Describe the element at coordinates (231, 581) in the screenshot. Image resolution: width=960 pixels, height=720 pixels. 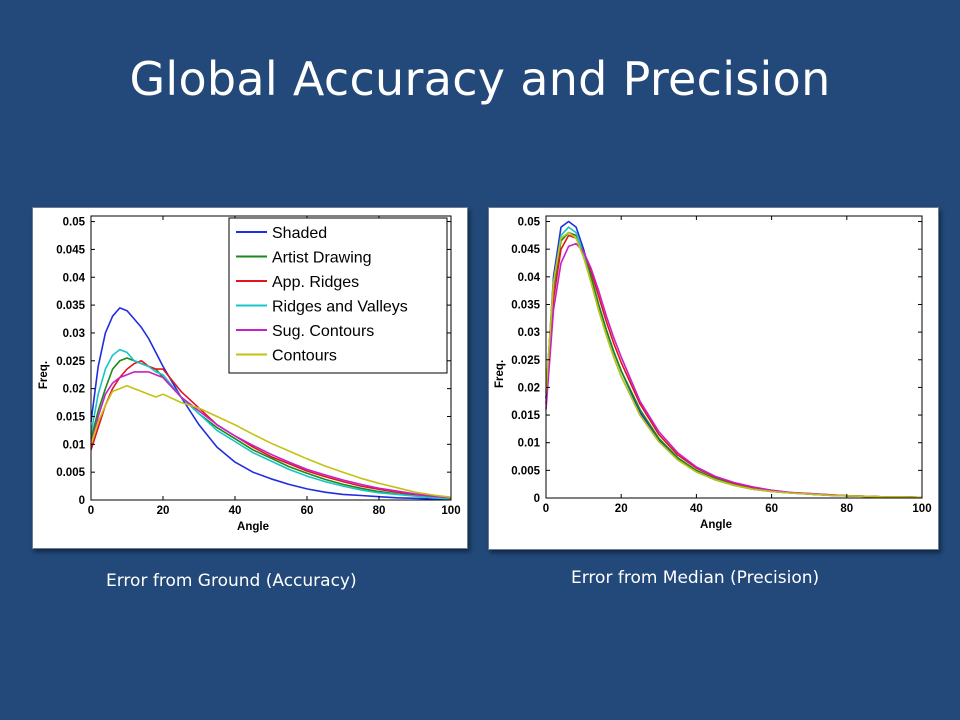
I see `accuracy-caption: Error from Ground (Accuracy)` at that location.